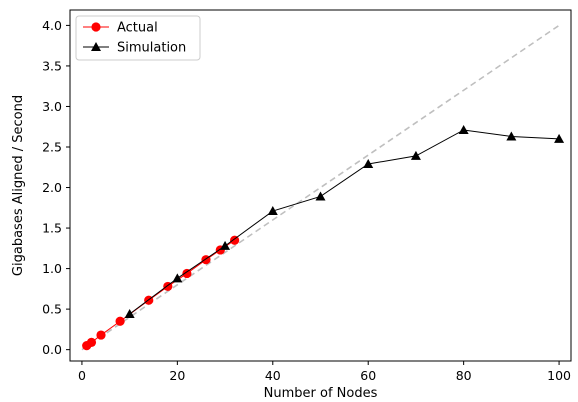 The width and height of the screenshot is (578, 402). Describe the element at coordinates (160, 293) in the screenshot. I see `series-line-actual` at that location.